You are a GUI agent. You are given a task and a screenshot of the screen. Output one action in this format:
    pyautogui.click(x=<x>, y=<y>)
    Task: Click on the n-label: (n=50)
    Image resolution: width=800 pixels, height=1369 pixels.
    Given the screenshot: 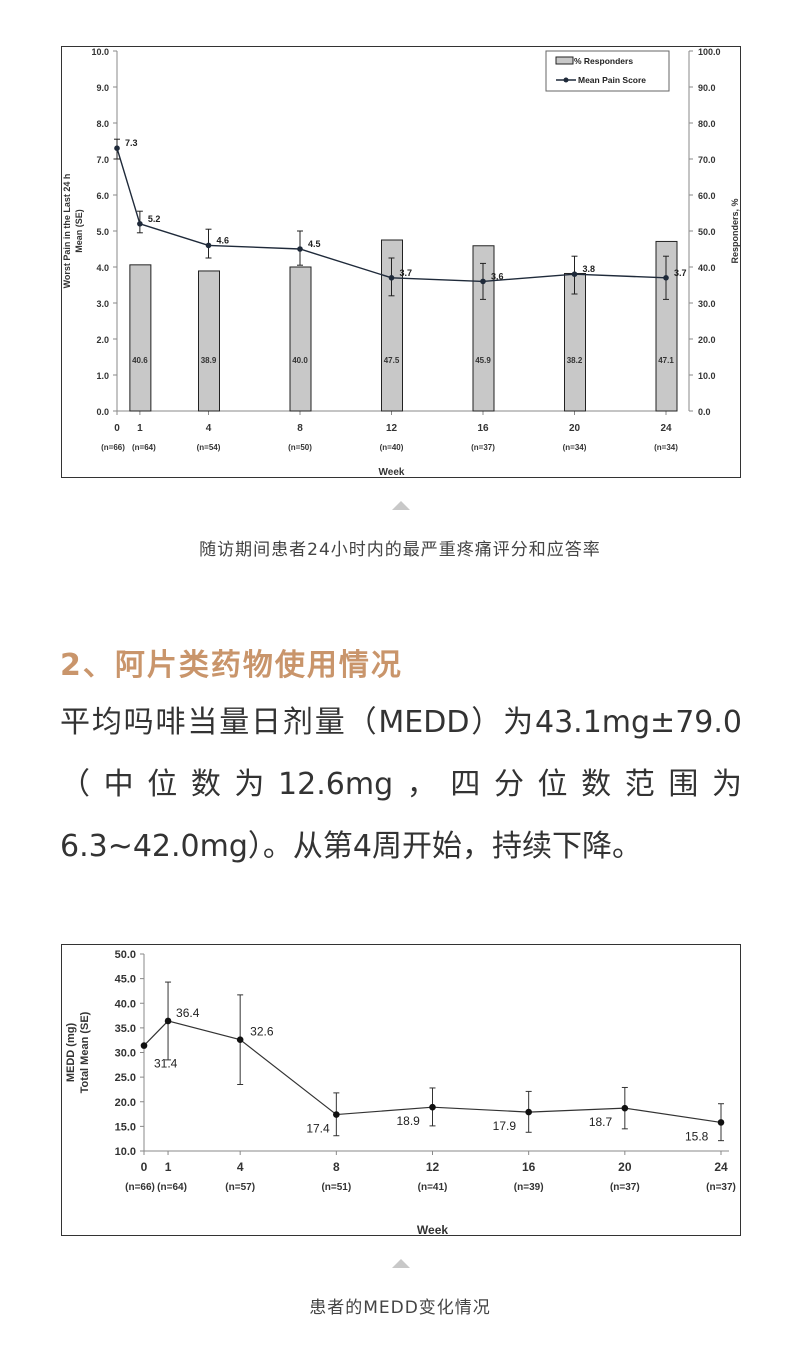 What is the action you would take?
    pyautogui.click(x=300, y=447)
    